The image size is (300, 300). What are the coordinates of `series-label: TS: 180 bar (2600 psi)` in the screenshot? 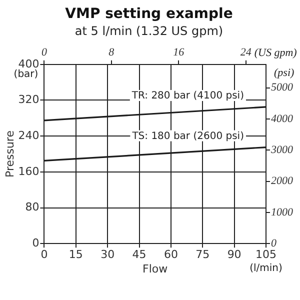 It's located at (187, 136).